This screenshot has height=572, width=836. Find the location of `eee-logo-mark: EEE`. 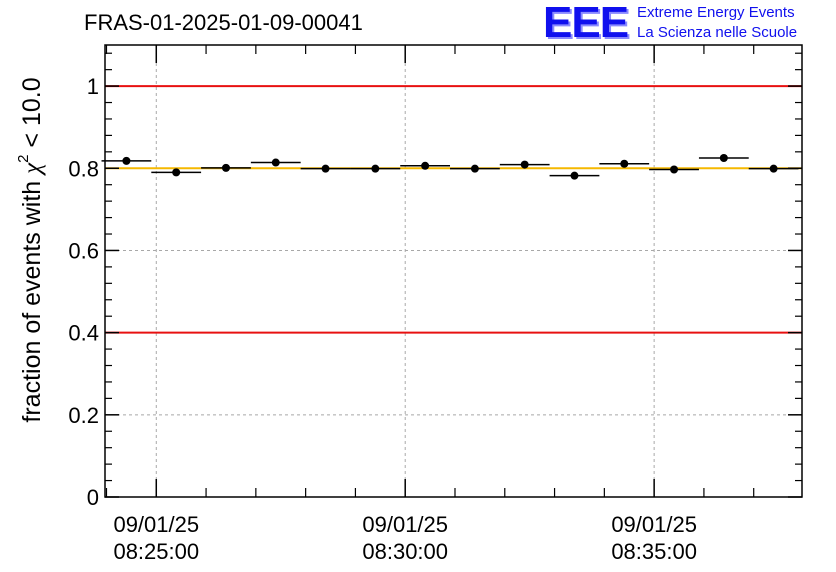

eee-logo-mark: EEE is located at coordinates (586, 23).